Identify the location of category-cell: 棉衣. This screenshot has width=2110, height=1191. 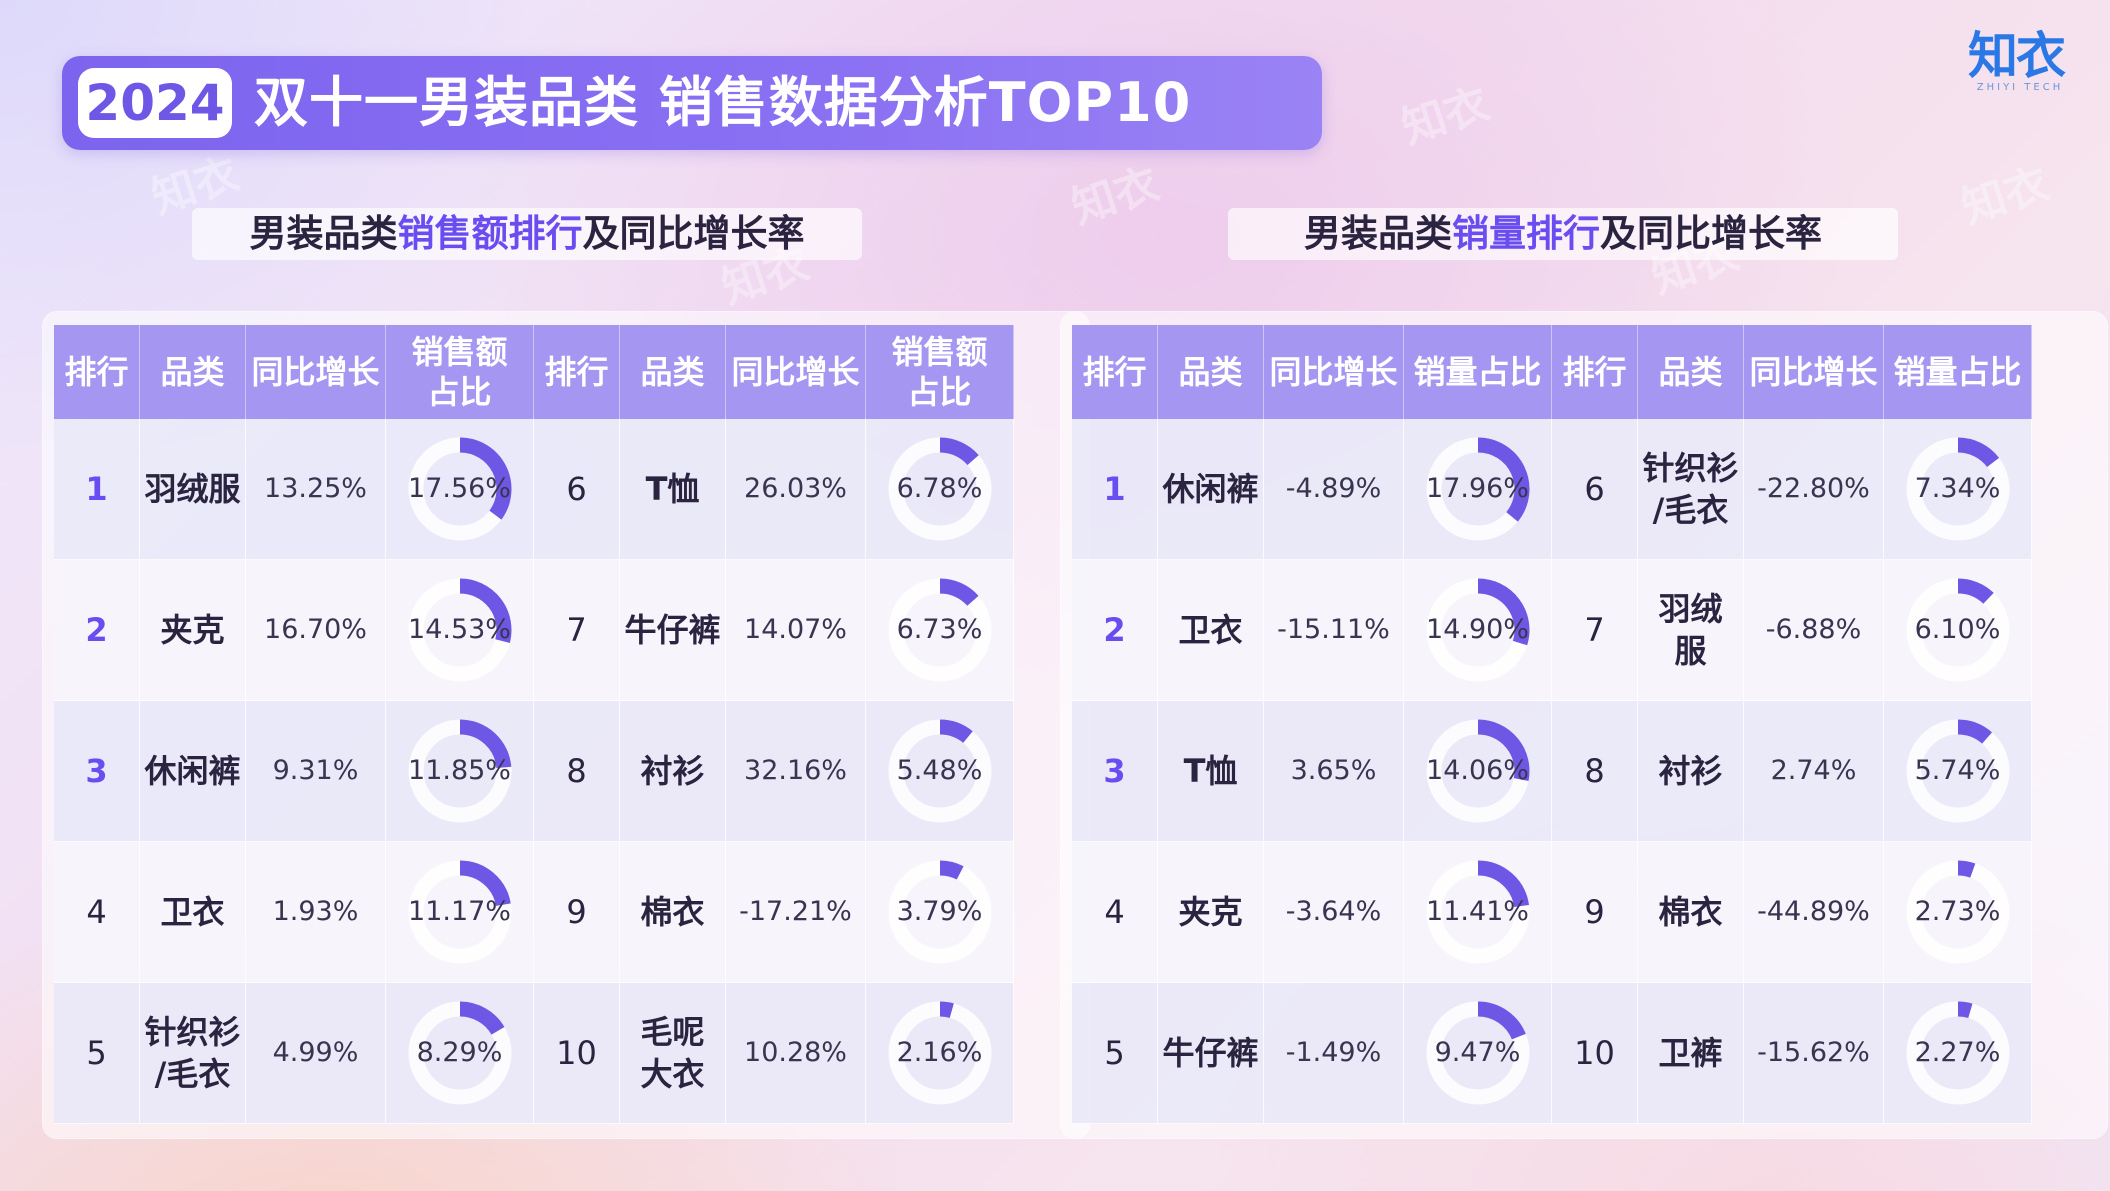
(673, 912).